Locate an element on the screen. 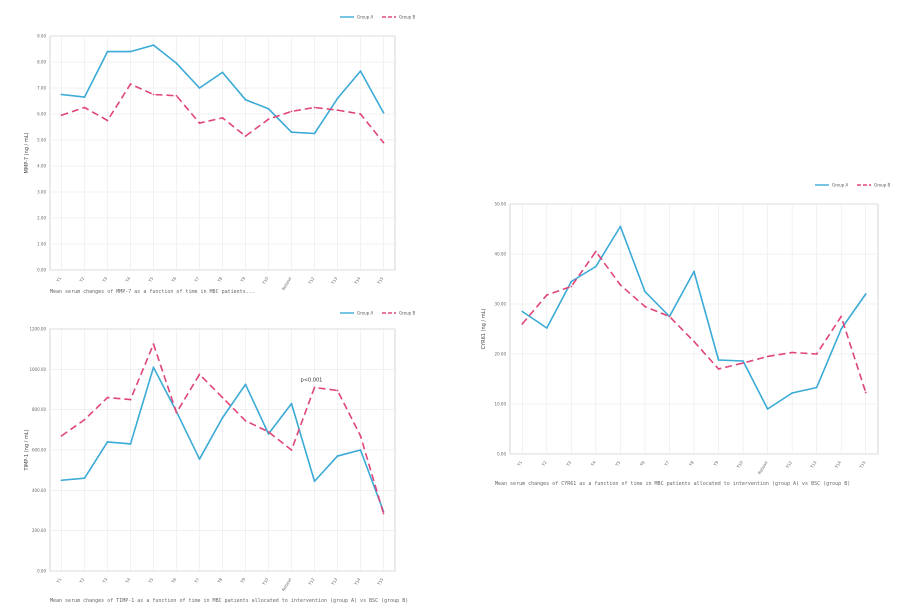  x-tick-label: T7 is located at coordinates (197, 280).